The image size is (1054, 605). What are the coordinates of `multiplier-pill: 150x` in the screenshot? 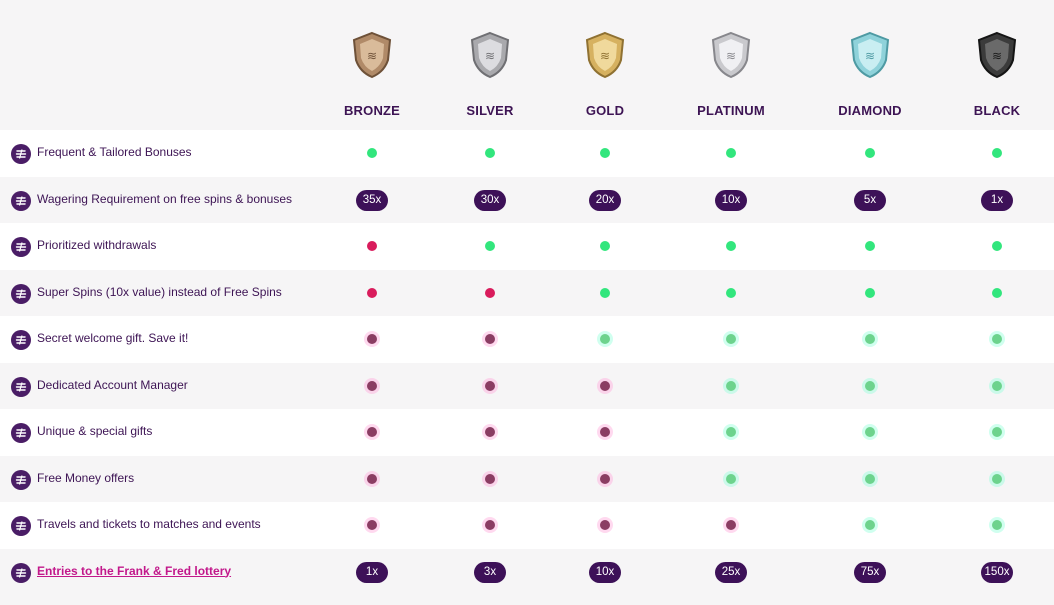 It's located at (997, 572).